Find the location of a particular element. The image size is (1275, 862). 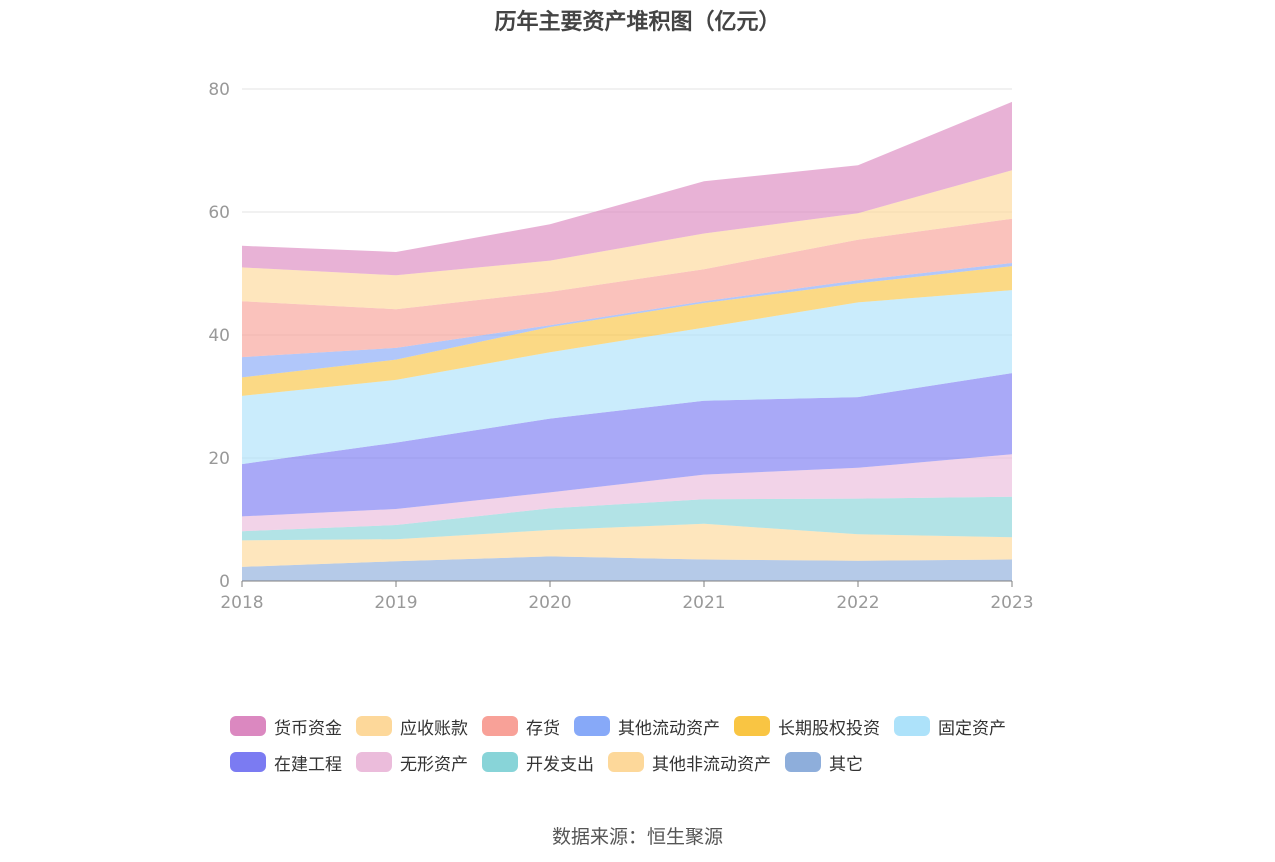

legend-item: 存货 is located at coordinates (521, 726).